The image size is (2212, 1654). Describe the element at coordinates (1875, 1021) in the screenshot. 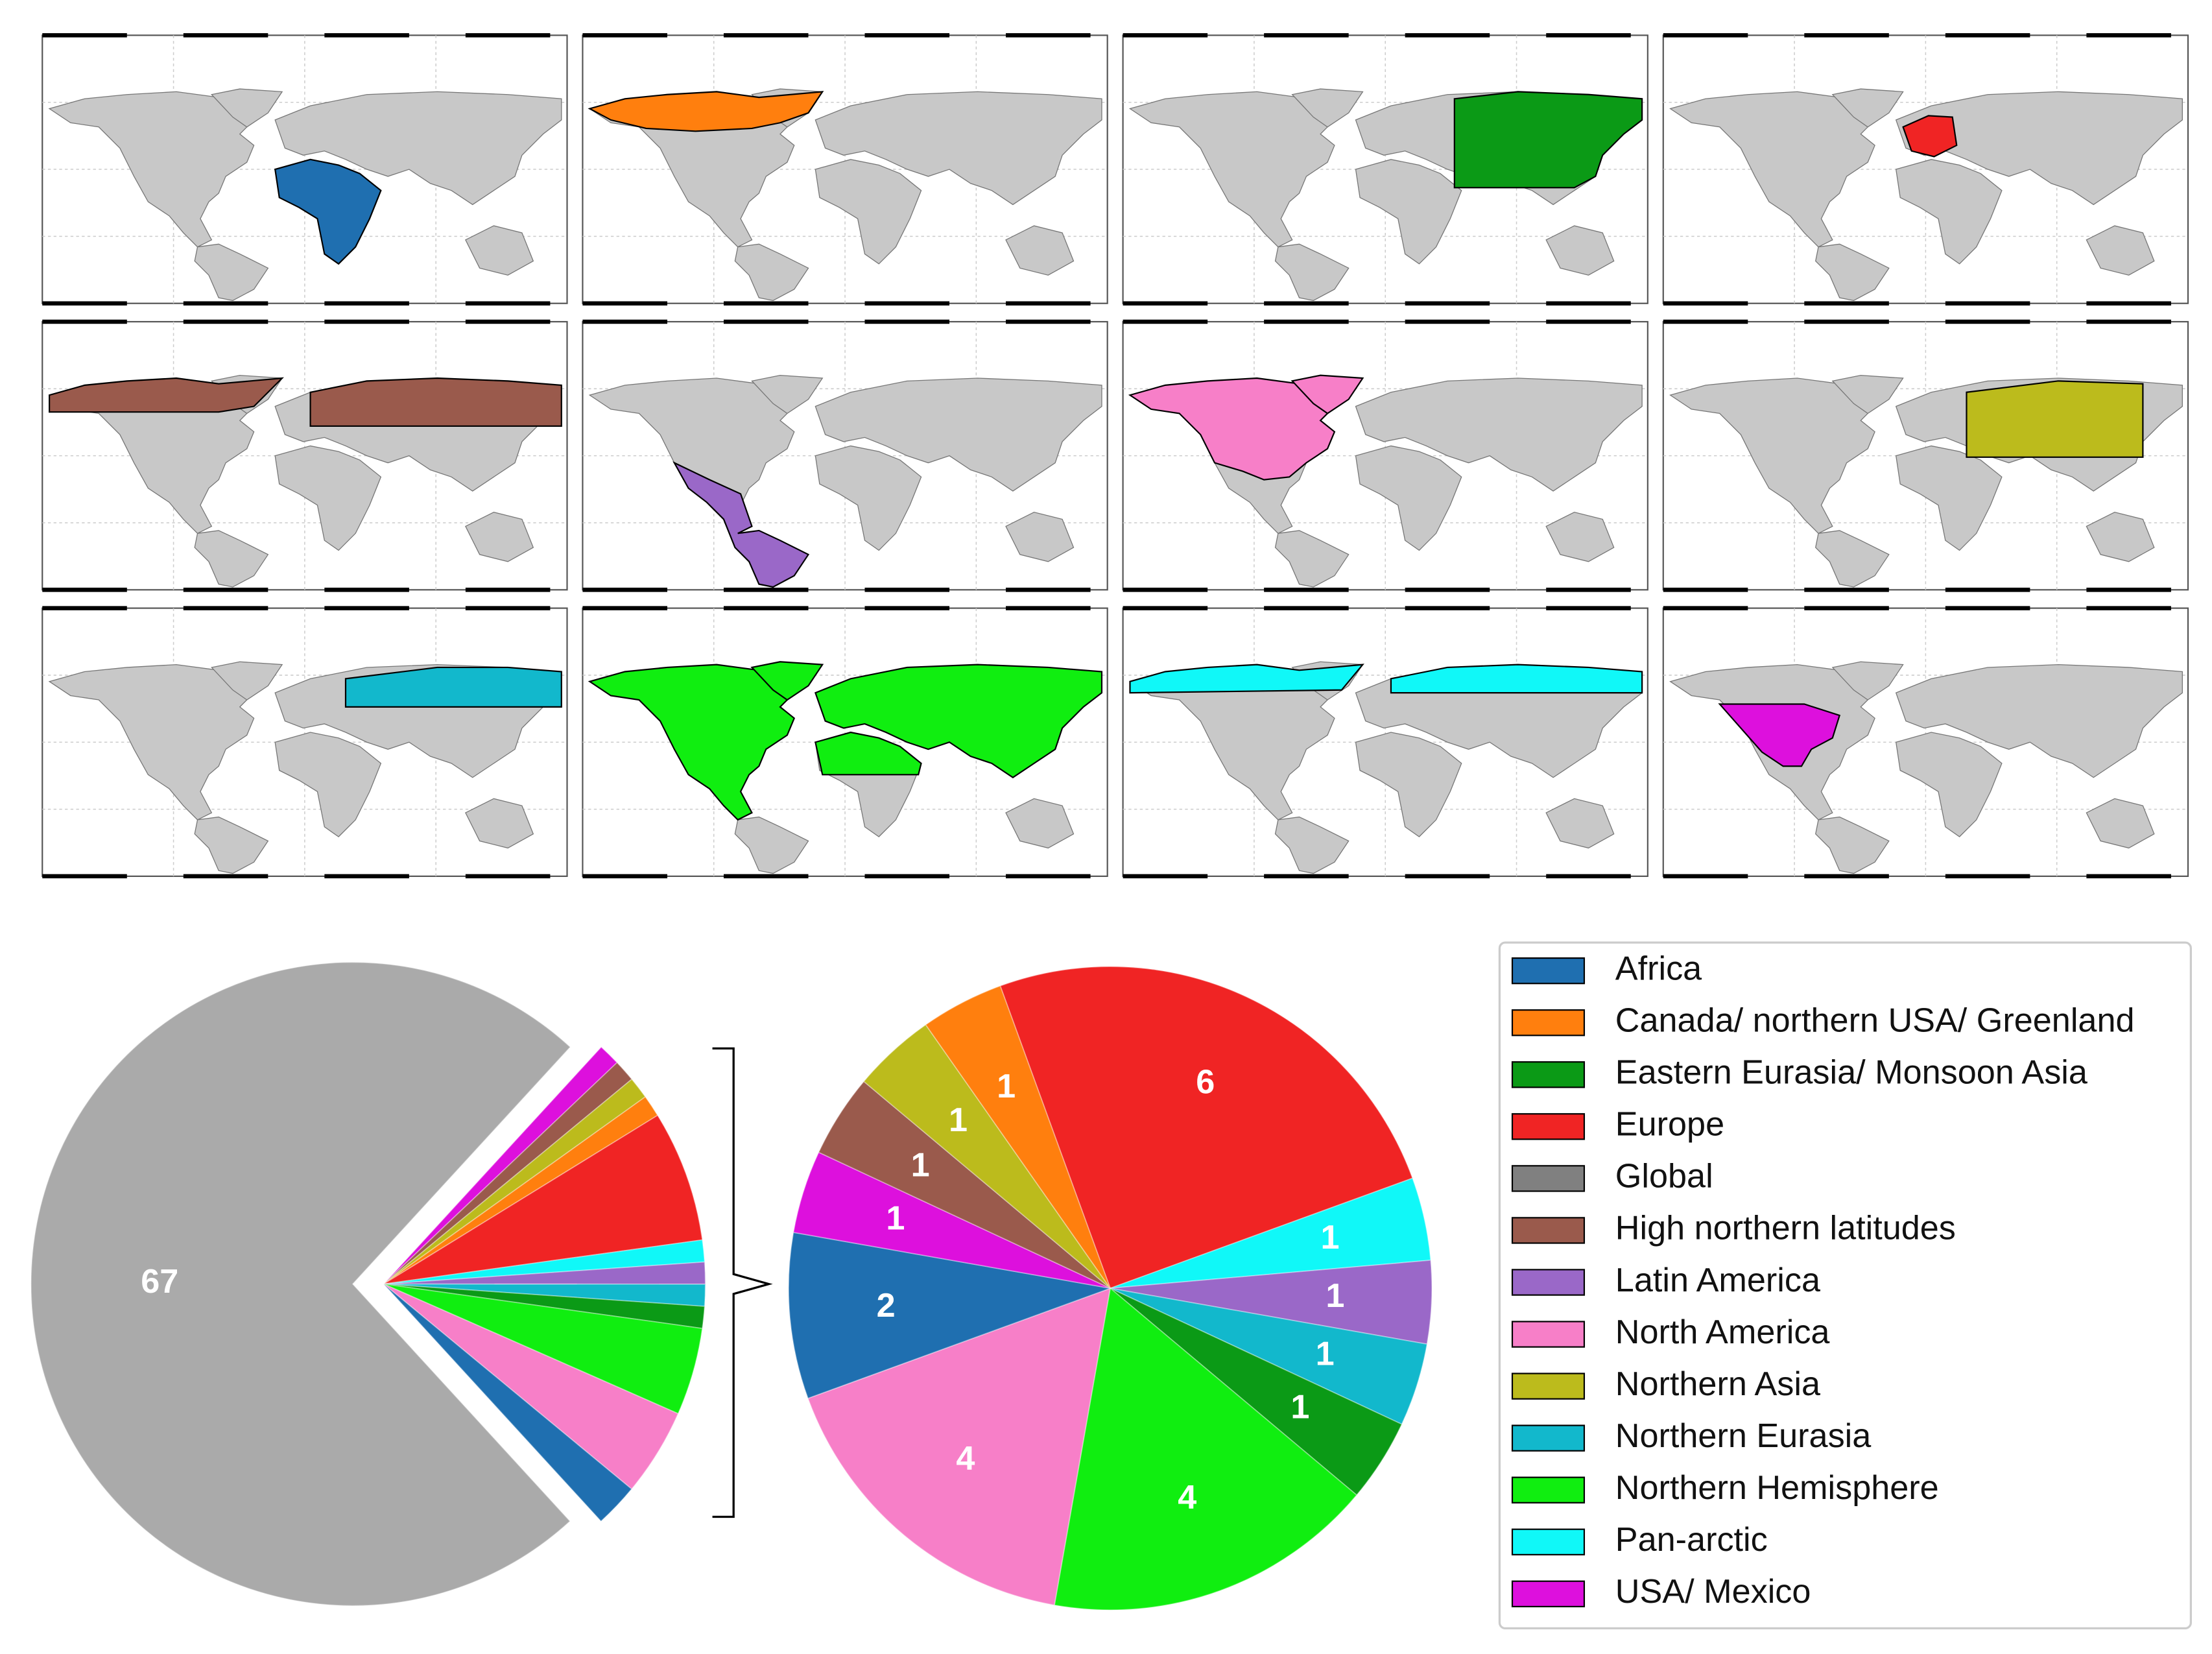

I see `legend-label: Canada/ northern USA/ Greenland` at that location.